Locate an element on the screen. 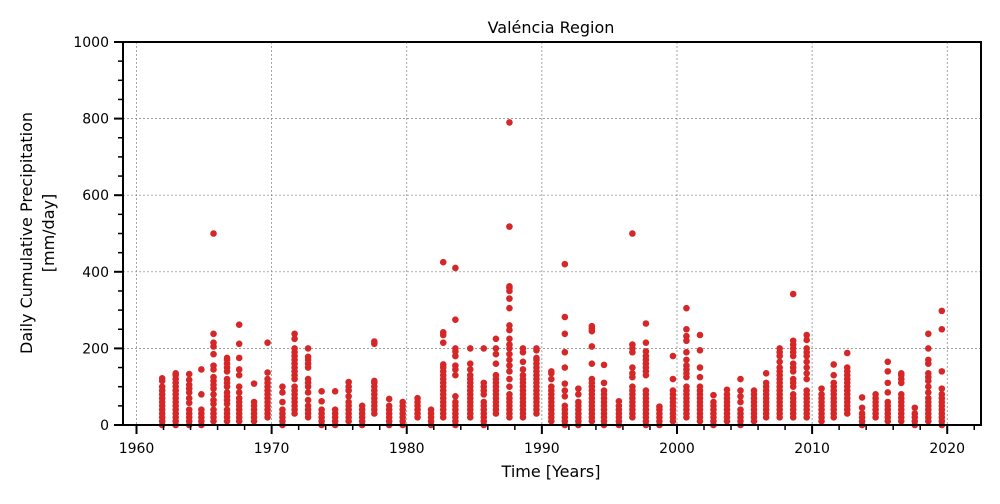 The image size is (1000, 504). x-tick-label: 1960 is located at coordinates (137, 449).